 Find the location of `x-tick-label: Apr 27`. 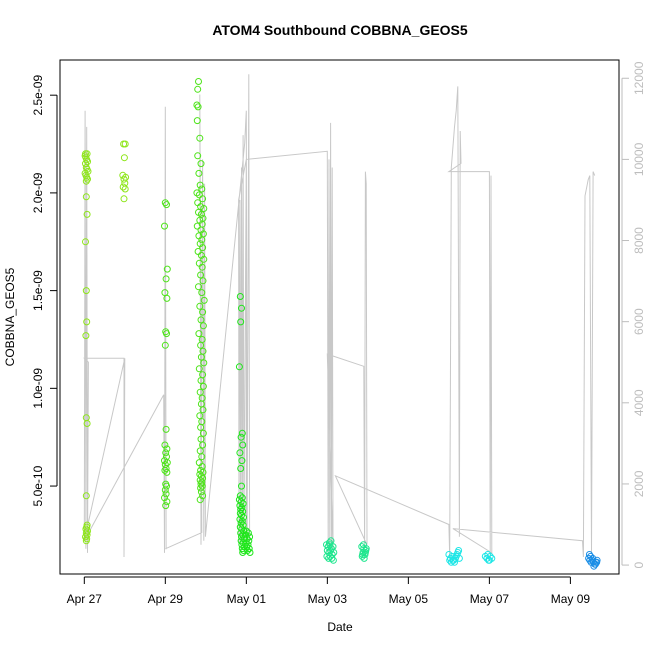

x-tick-label: Apr 27 is located at coordinates (85, 599).